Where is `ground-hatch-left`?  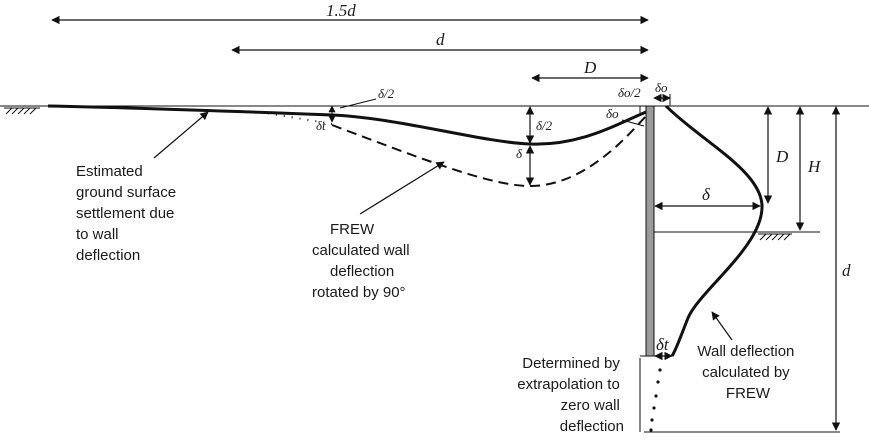
ground-hatch-left is located at coordinates (22, 111).